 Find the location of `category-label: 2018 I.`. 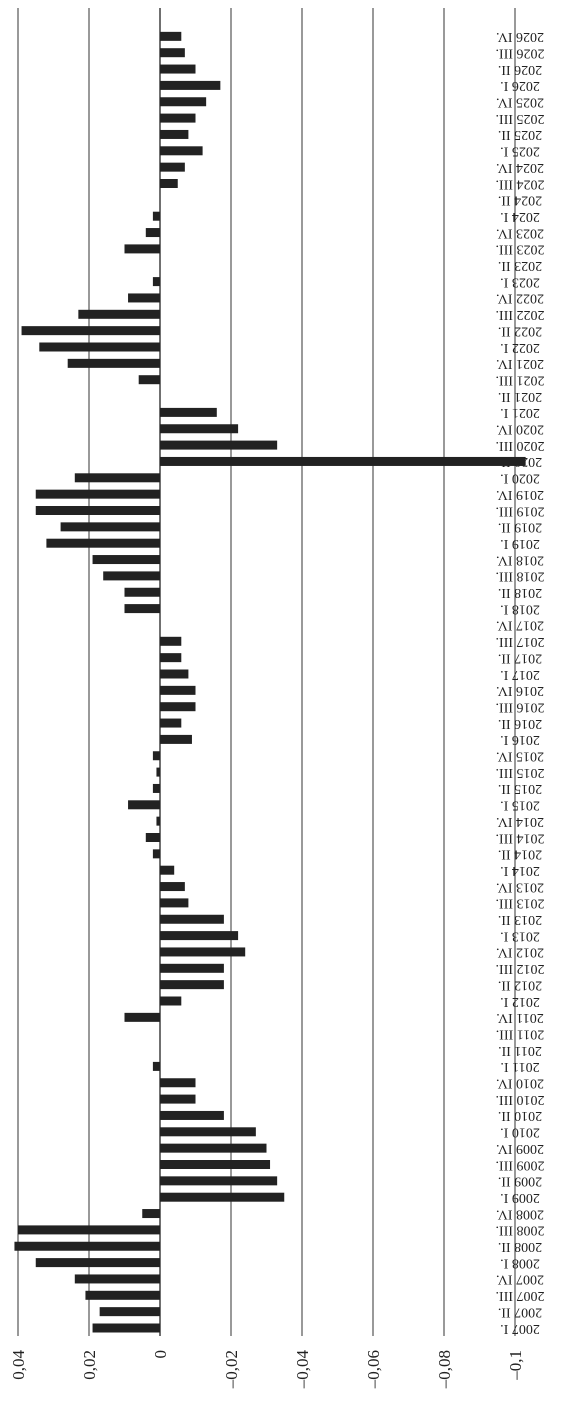

category-label: 2018 I. is located at coordinates (520, 608).